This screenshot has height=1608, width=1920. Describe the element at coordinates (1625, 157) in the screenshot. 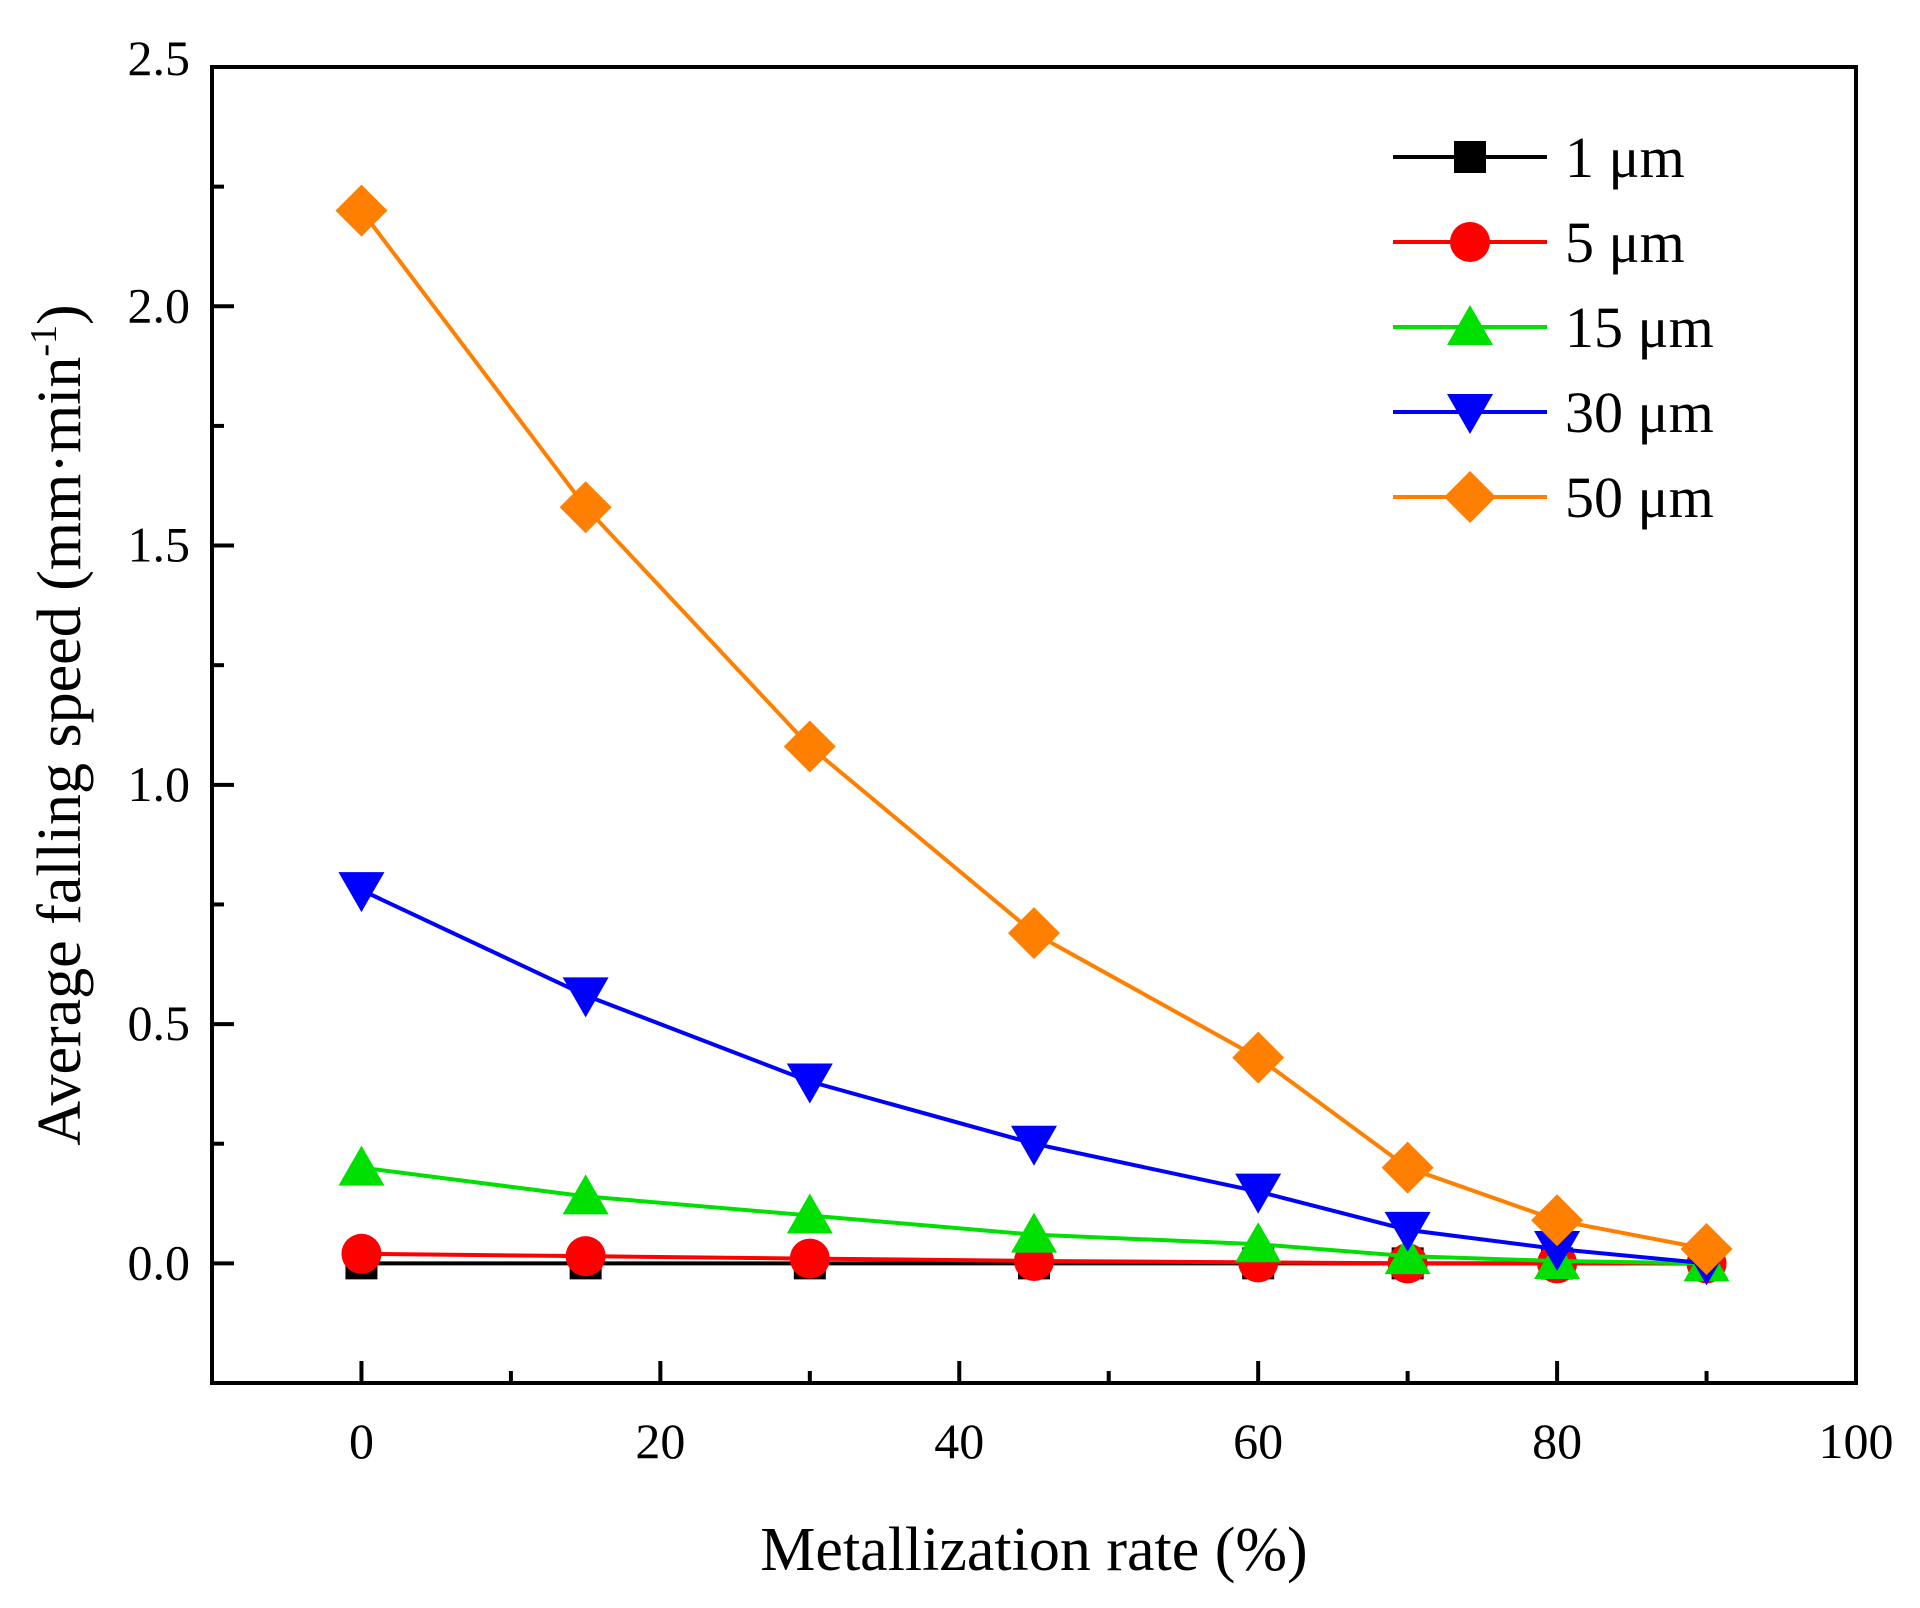

I see `legend-label: 1 μm` at that location.